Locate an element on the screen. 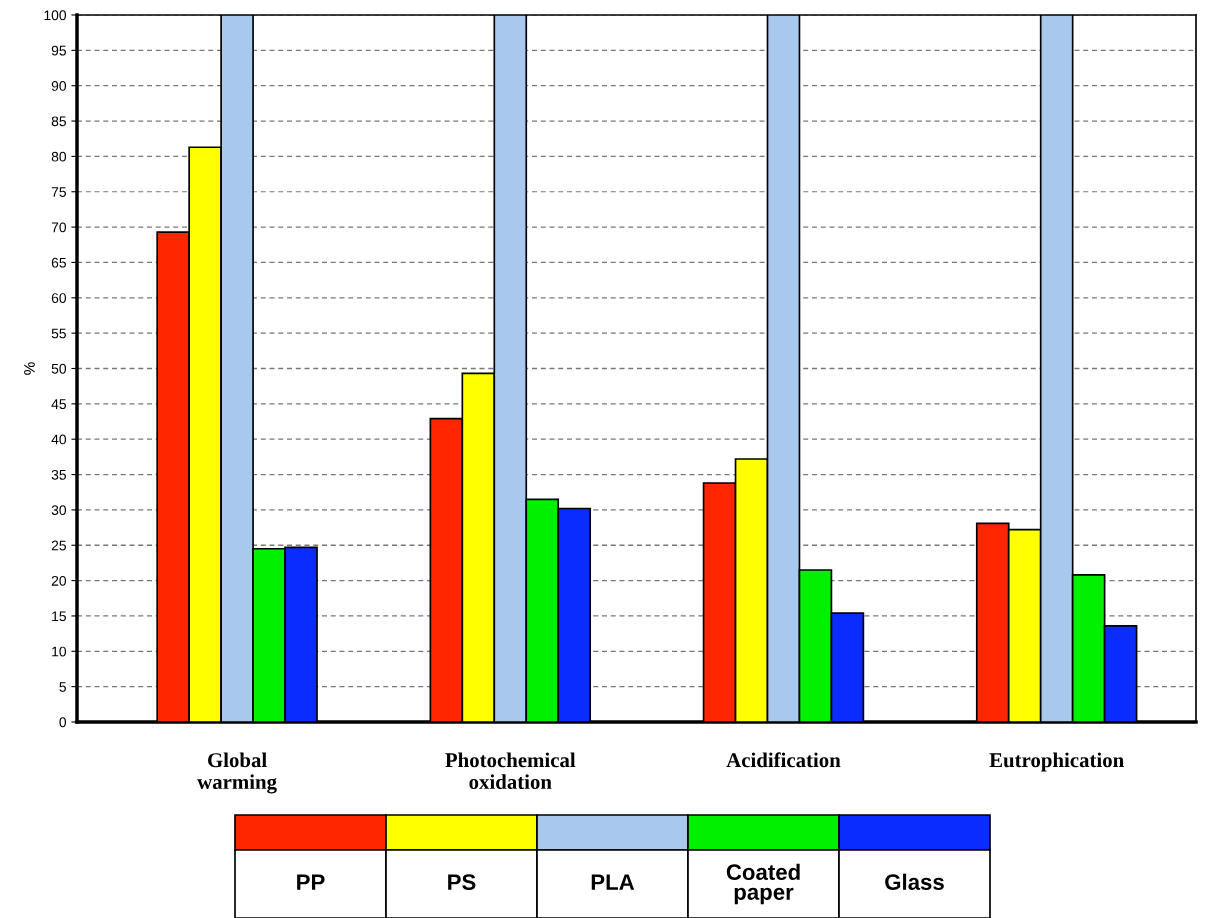 Image resolution: width=1214 pixels, height=918 pixels. text: PP is located at coordinates (311, 882).